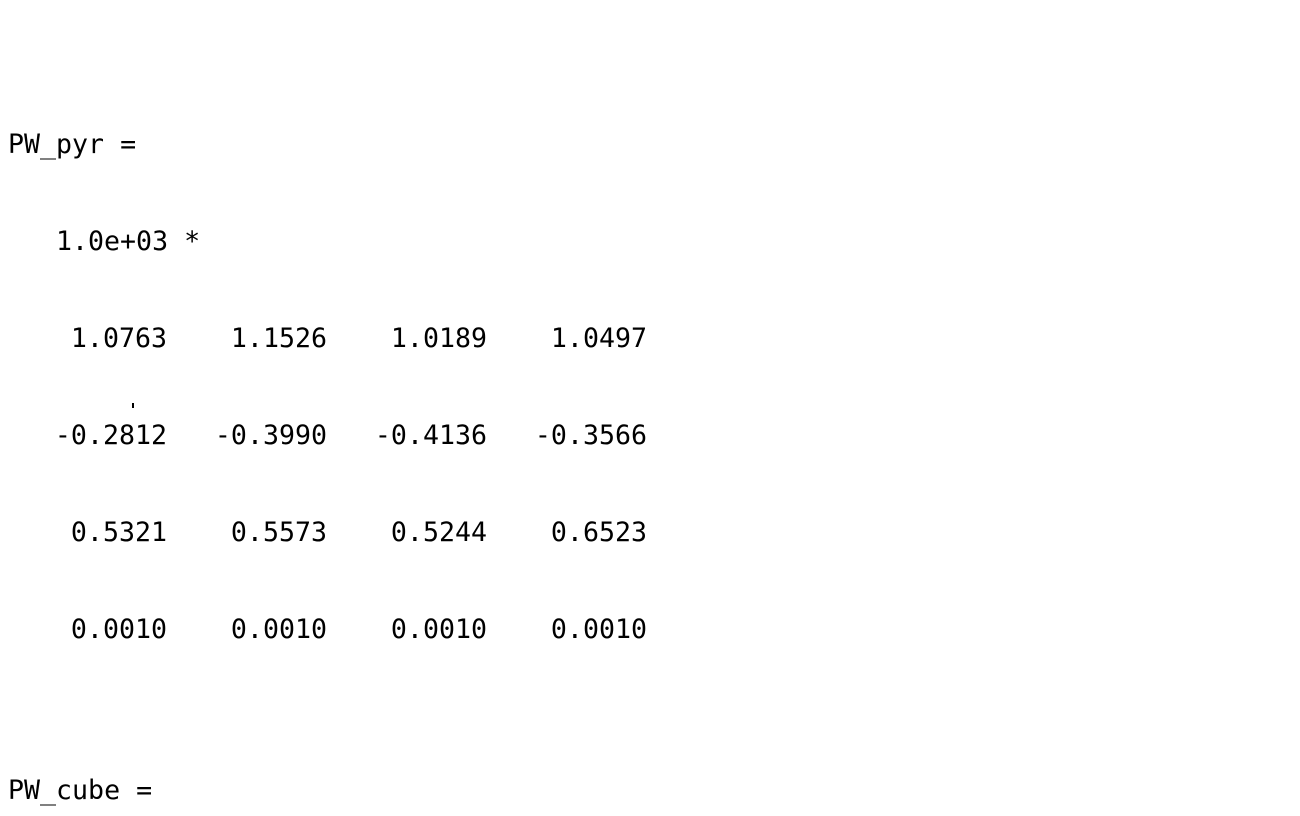  I want to click on variable-name: PW_pyr =, so click(72, 145).